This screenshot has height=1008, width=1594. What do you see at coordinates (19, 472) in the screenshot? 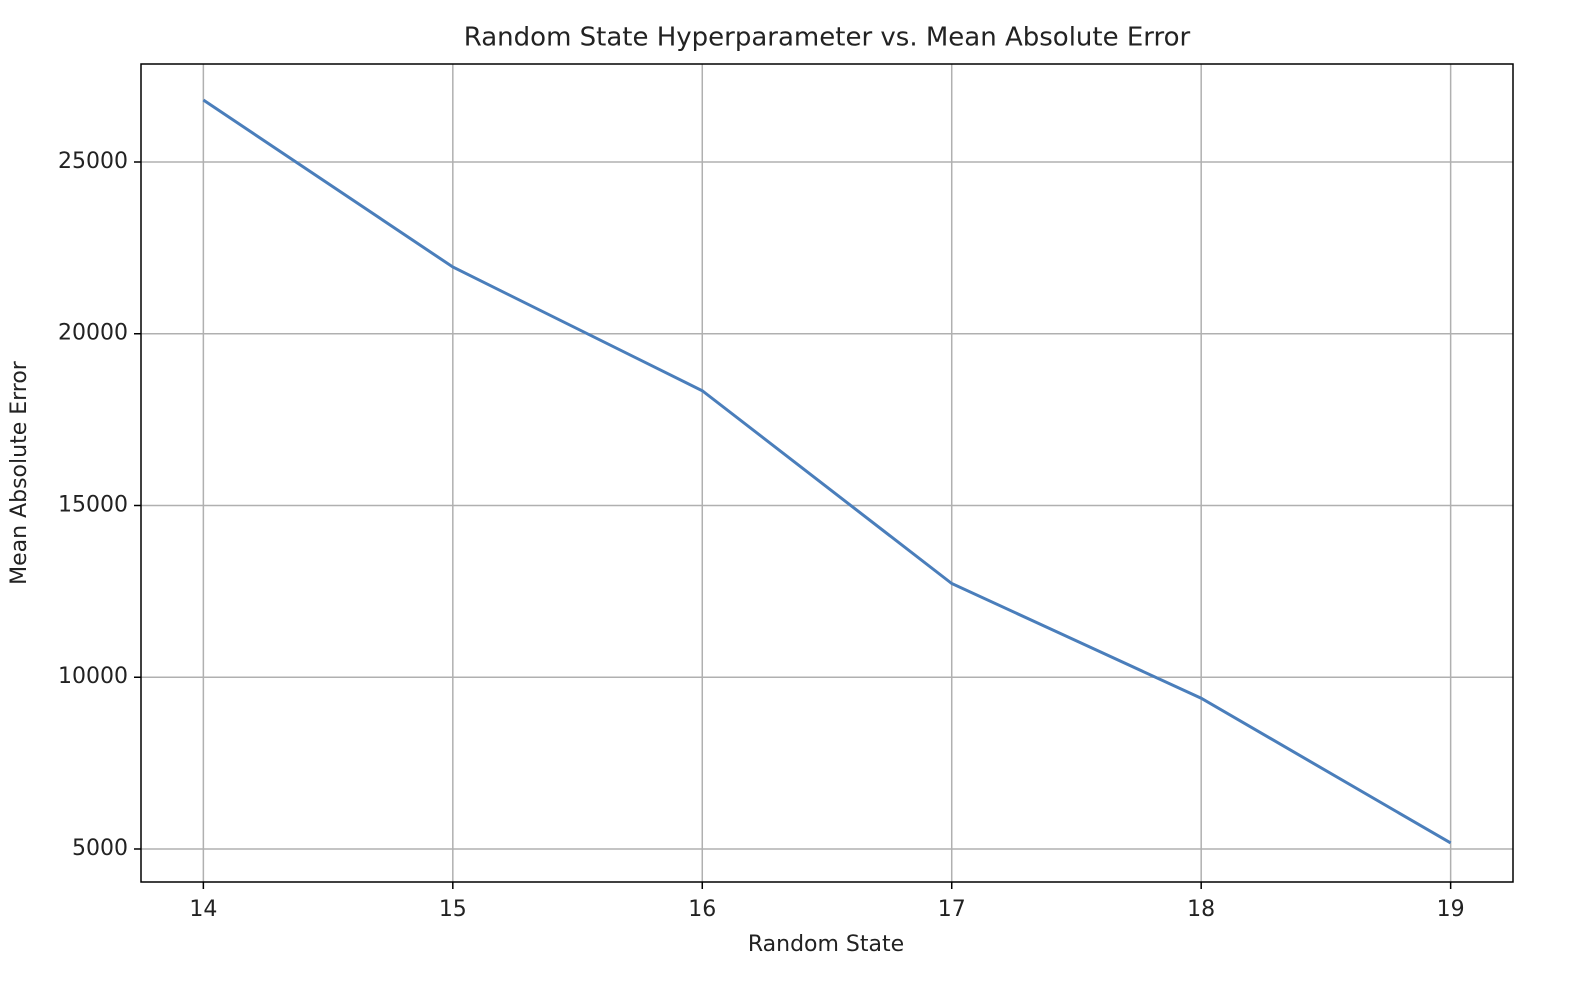
I see `y-axis-label: Mean Absolute Error` at bounding box center [19, 472].